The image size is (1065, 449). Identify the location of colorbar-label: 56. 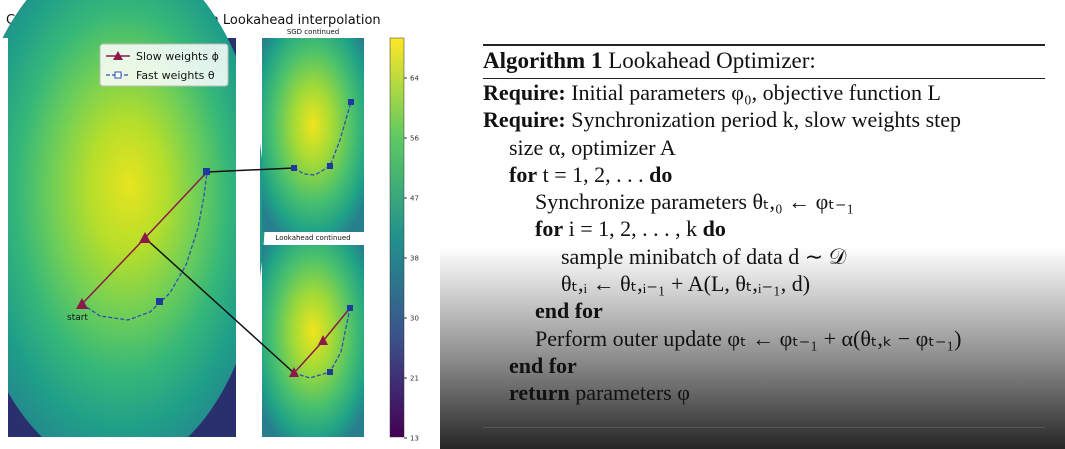
(414, 139).